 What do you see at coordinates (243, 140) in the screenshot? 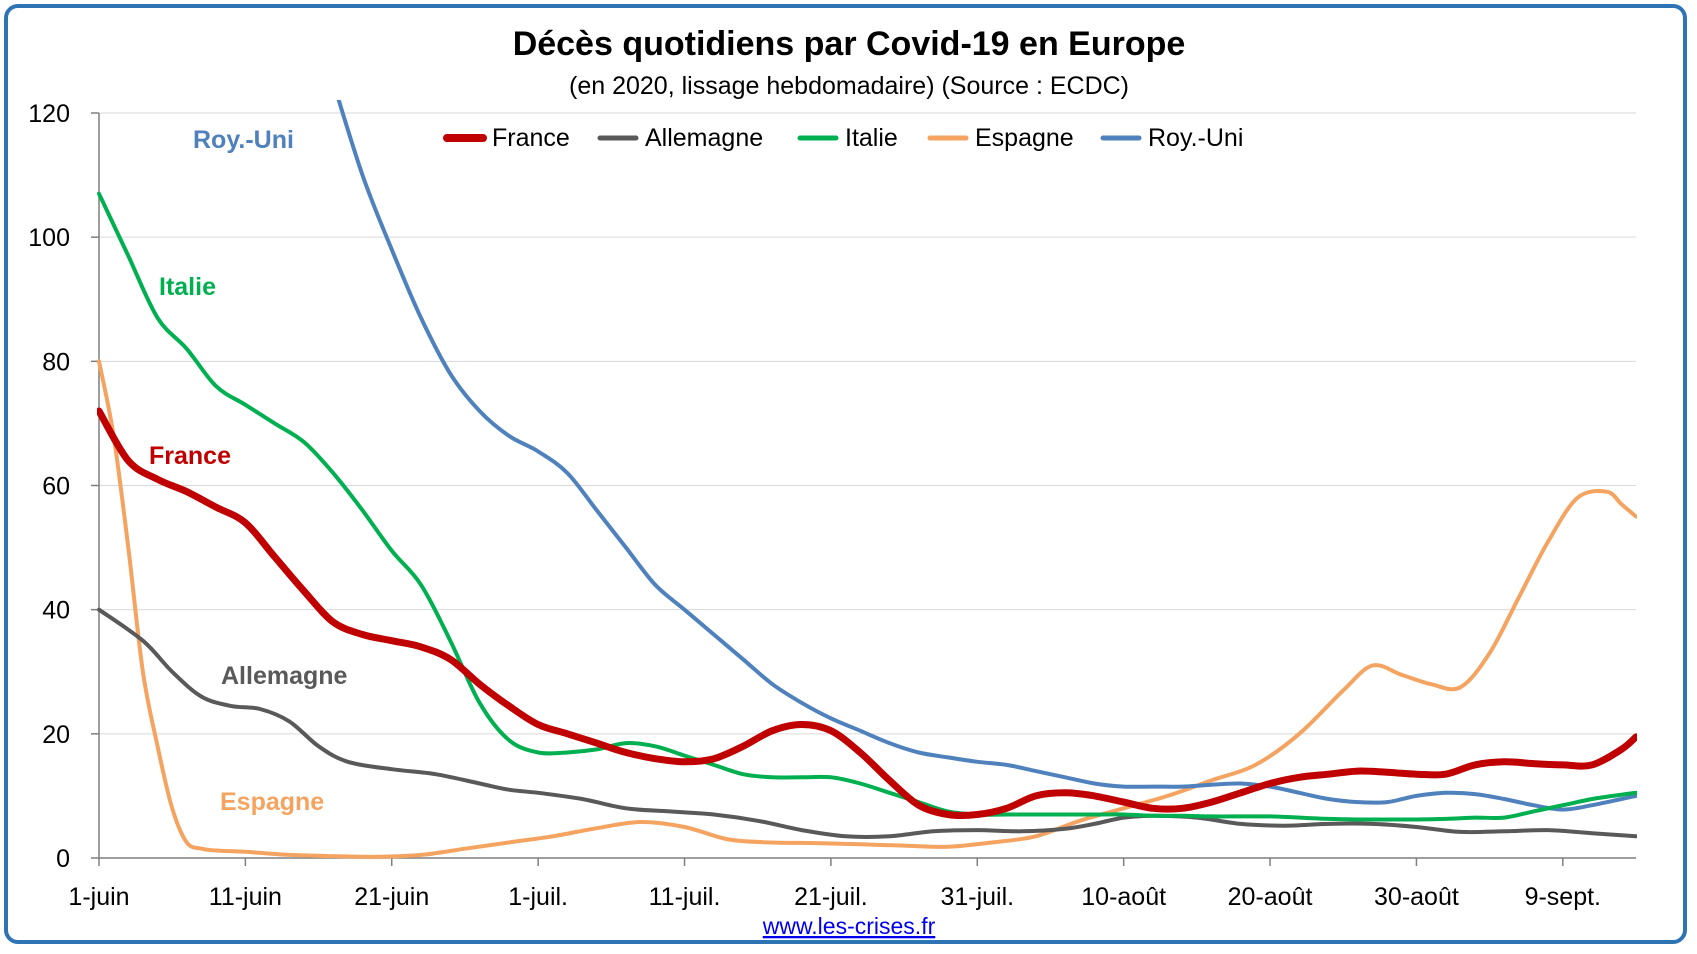
I see `inline-label-roy-uni: Roy.-Uni` at bounding box center [243, 140].